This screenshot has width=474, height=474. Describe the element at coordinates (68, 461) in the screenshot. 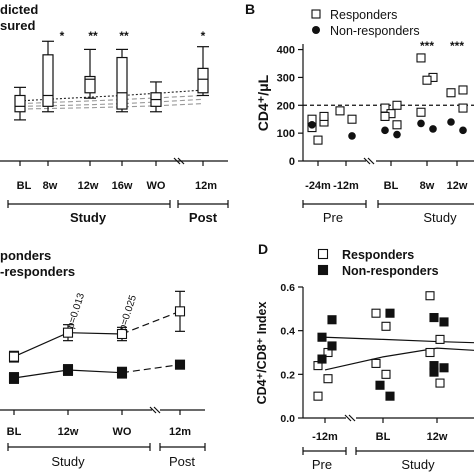

I see `panel-c-group-study: Study` at that location.